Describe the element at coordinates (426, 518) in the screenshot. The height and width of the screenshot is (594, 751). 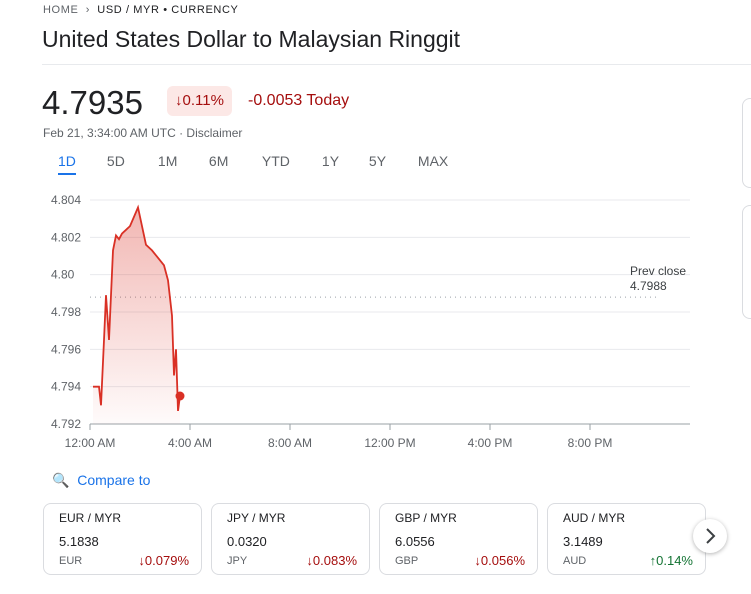
I see `pair: GBP / MYR` at that location.